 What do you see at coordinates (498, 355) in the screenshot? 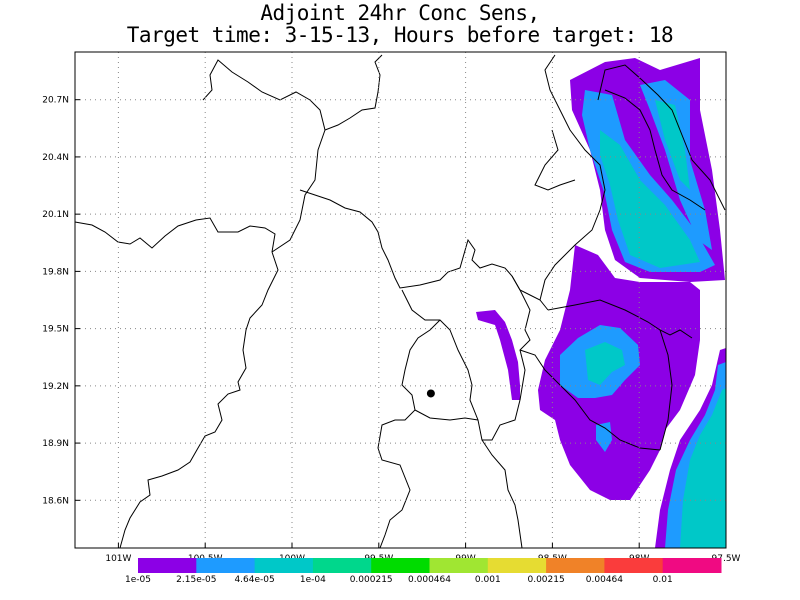
I see `field-channel-purple` at bounding box center [498, 355].